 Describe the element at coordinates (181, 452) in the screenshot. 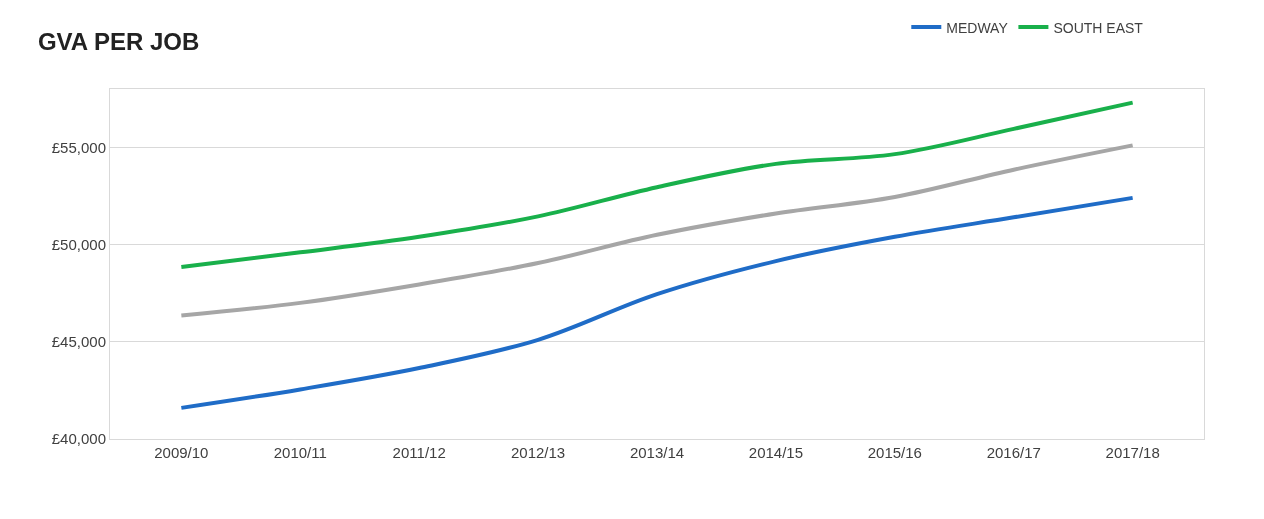

I see `x-tick-label: 2009/10` at that location.